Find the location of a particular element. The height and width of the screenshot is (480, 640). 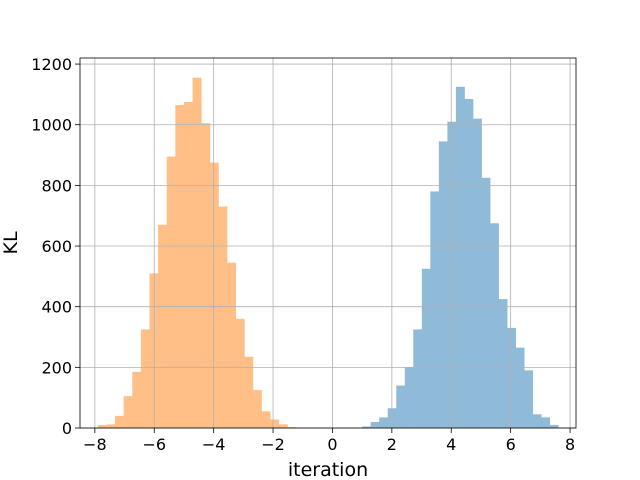

x-tick-label: 4 is located at coordinates (451, 444).